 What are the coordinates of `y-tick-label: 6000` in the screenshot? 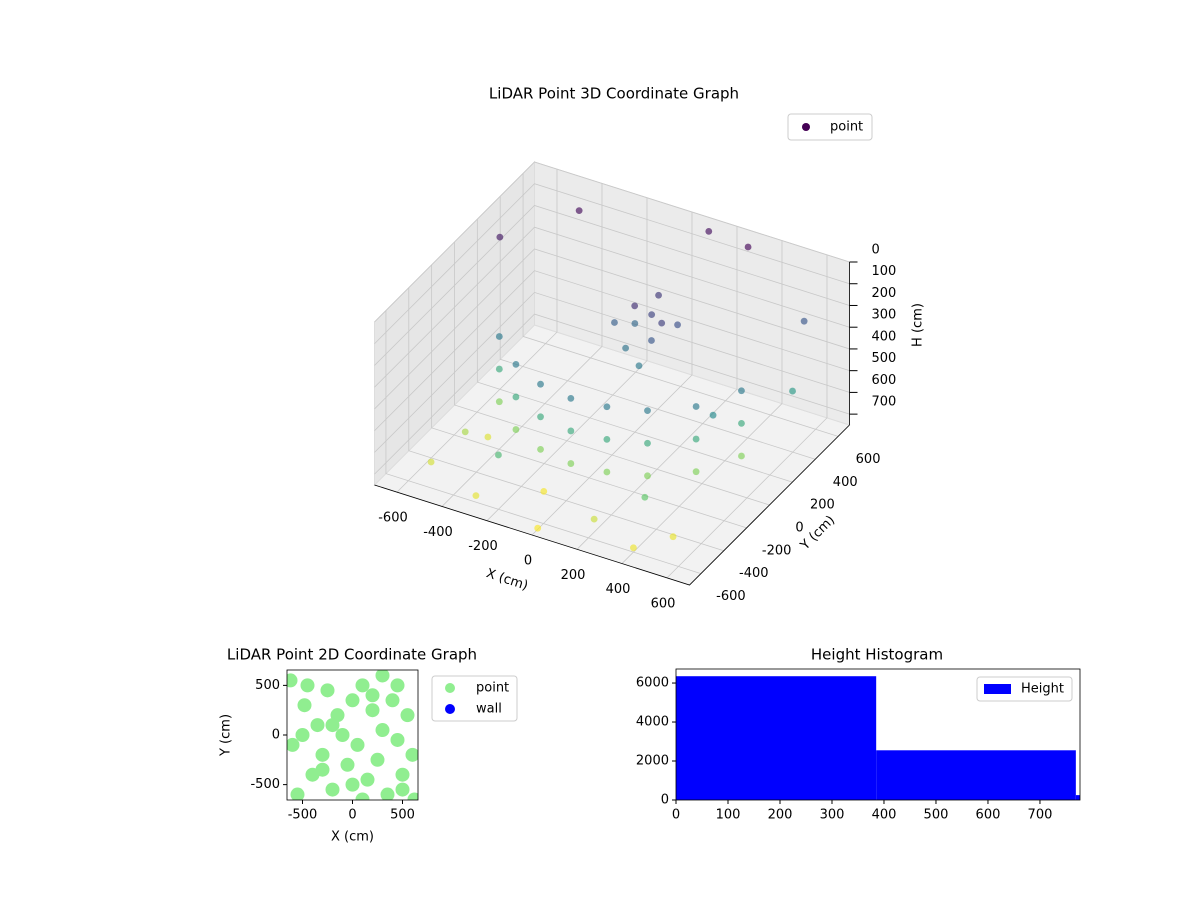 It's located at (652, 683).